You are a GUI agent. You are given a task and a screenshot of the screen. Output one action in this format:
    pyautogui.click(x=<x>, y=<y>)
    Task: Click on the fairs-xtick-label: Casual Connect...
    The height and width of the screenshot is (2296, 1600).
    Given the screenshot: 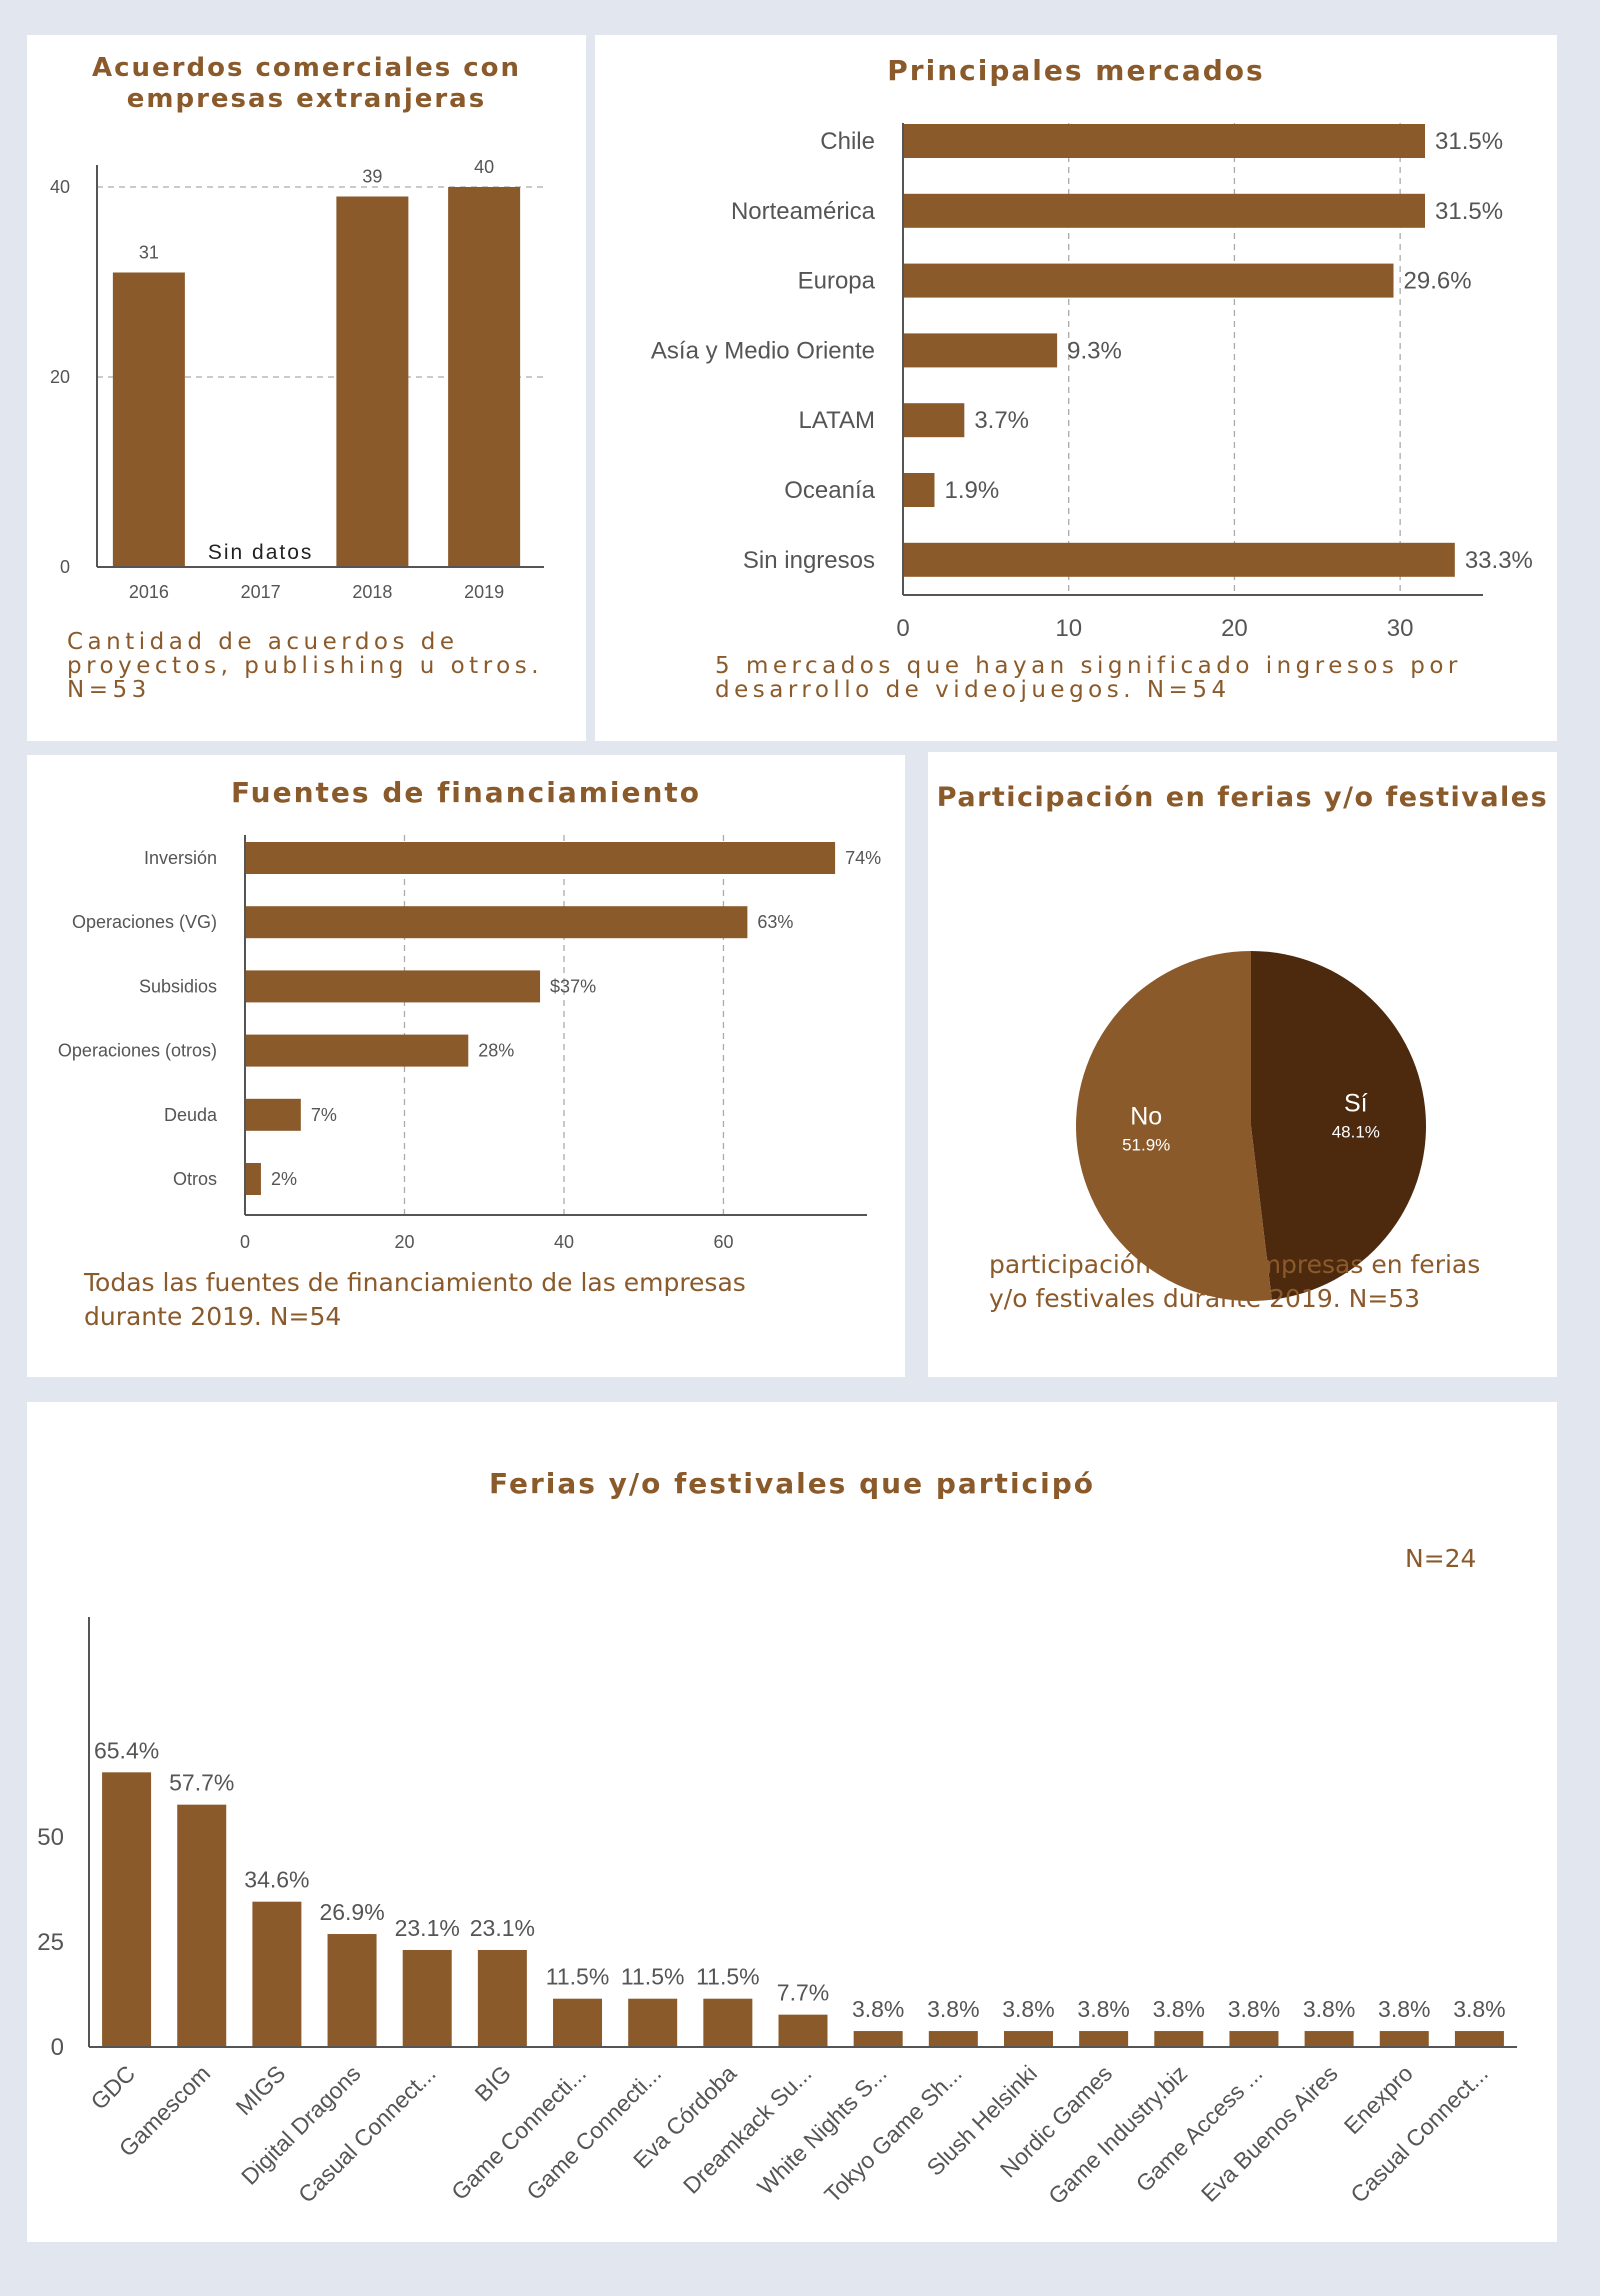 What is the action you would take?
    pyautogui.click(x=1419, y=2134)
    